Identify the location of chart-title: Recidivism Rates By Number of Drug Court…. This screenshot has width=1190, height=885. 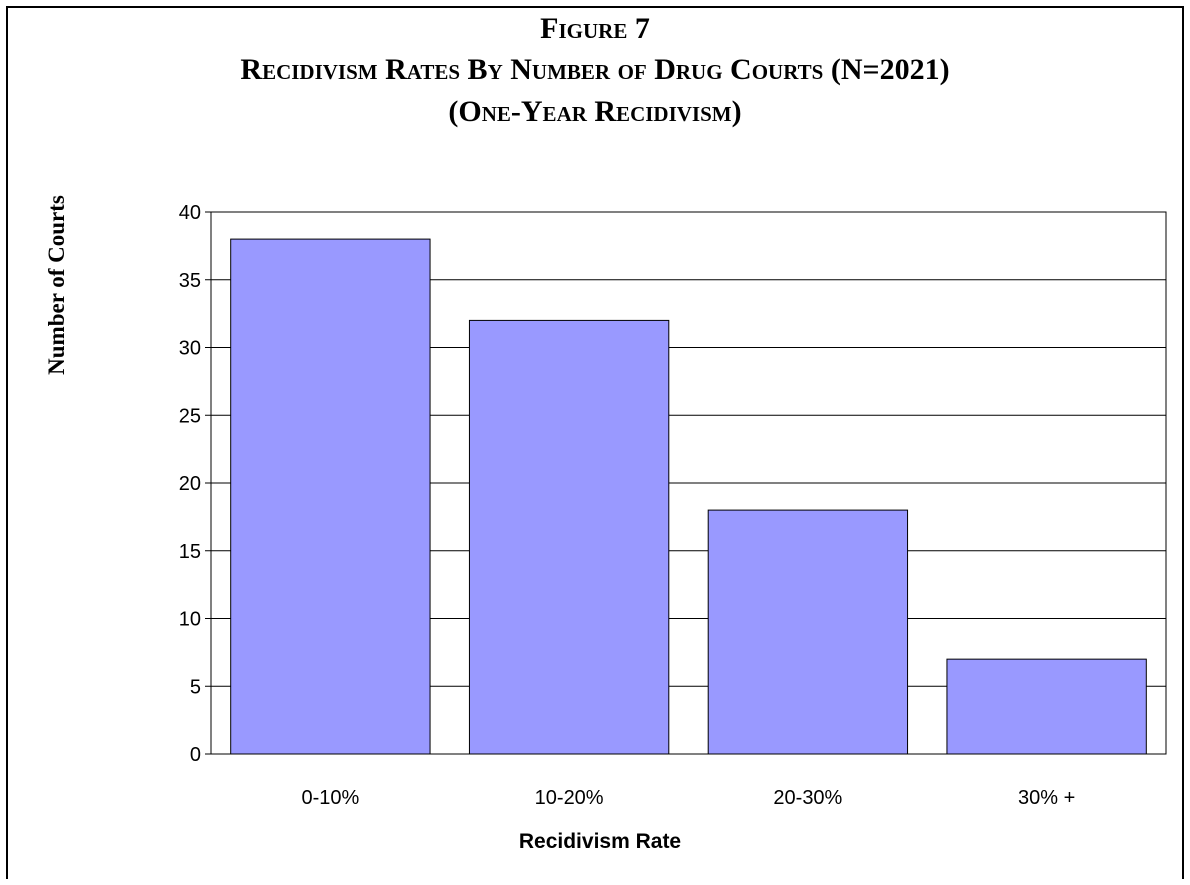
(595, 70).